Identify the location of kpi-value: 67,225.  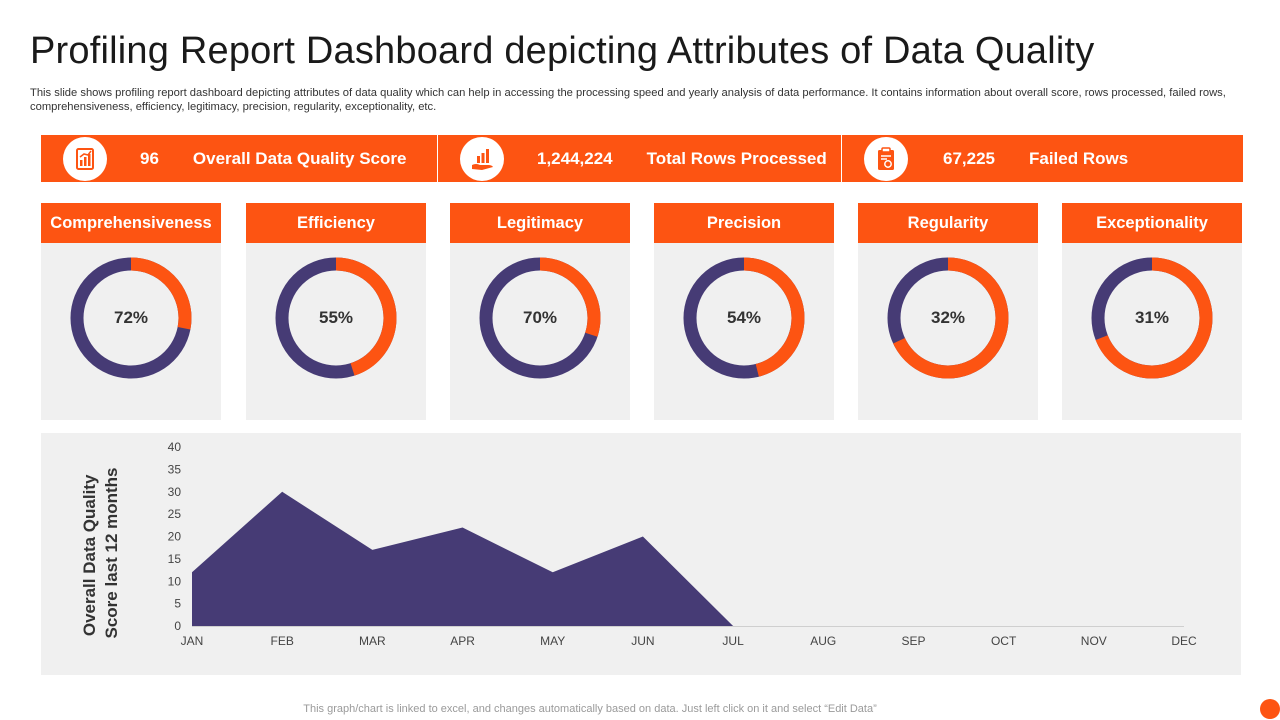
(969, 158).